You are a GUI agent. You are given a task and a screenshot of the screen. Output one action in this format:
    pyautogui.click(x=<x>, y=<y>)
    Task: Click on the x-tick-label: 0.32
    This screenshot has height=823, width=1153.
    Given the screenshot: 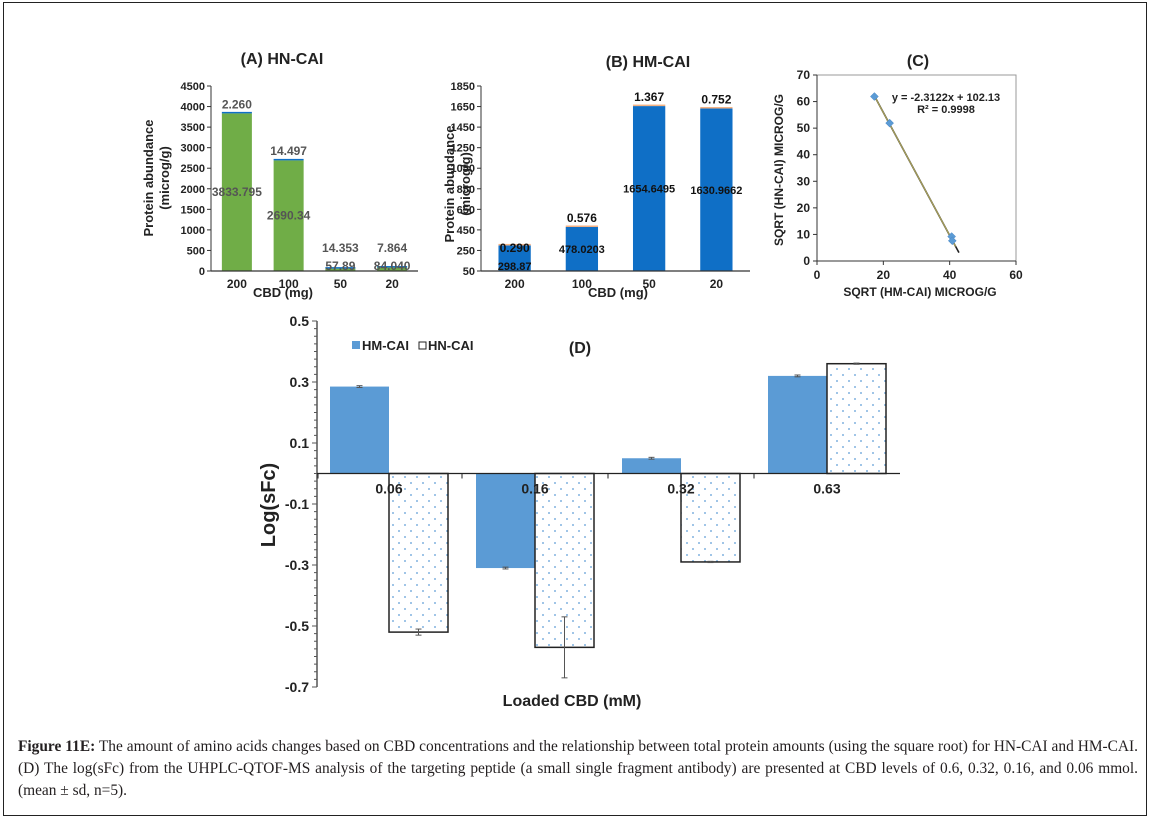 What is the action you would take?
    pyautogui.click(x=680, y=489)
    